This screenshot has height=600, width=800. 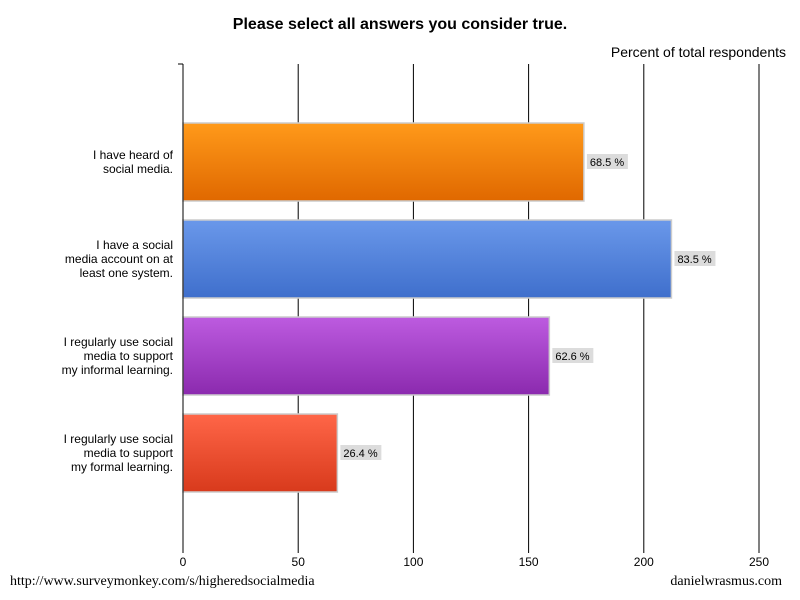 I want to click on category-label: least one system., so click(x=126, y=273).